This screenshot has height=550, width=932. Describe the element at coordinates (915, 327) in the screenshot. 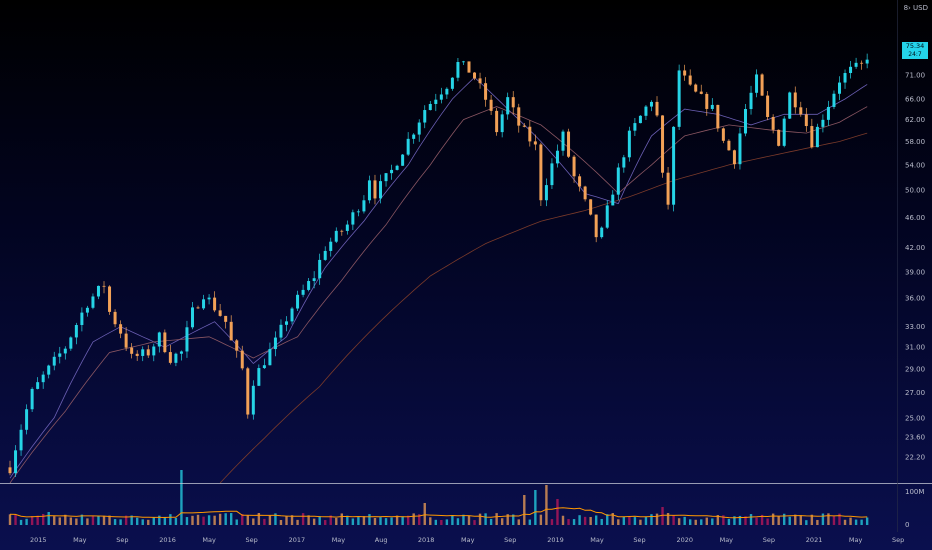

I see `price-tick-label: 33.00` at that location.